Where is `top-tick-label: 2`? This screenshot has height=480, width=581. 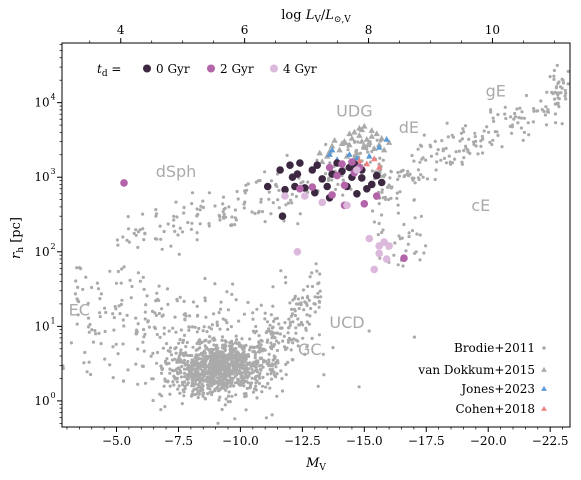 top-tick-label: 2 is located at coordinates (0, 30).